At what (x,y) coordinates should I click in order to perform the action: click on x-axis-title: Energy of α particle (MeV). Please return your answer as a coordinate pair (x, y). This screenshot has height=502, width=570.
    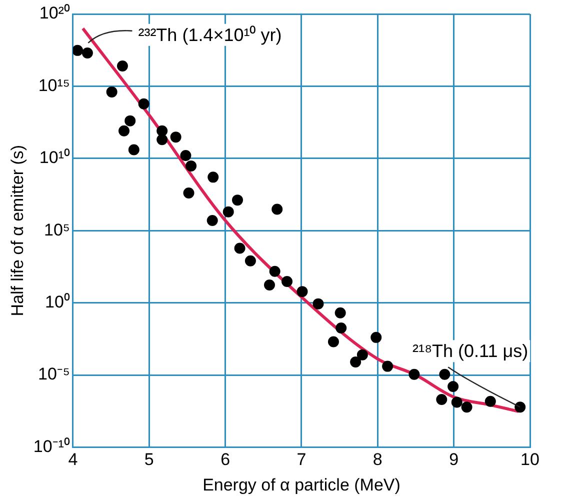
    Looking at the image, I should click on (301, 484).